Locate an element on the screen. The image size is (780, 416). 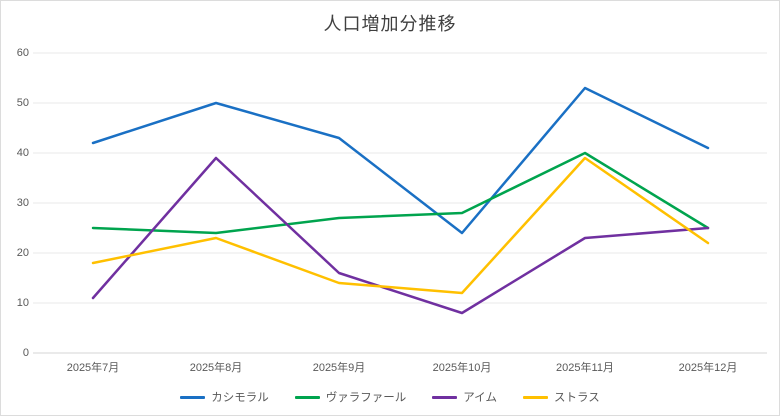
y-tick-label: 30 is located at coordinates (22, 203).